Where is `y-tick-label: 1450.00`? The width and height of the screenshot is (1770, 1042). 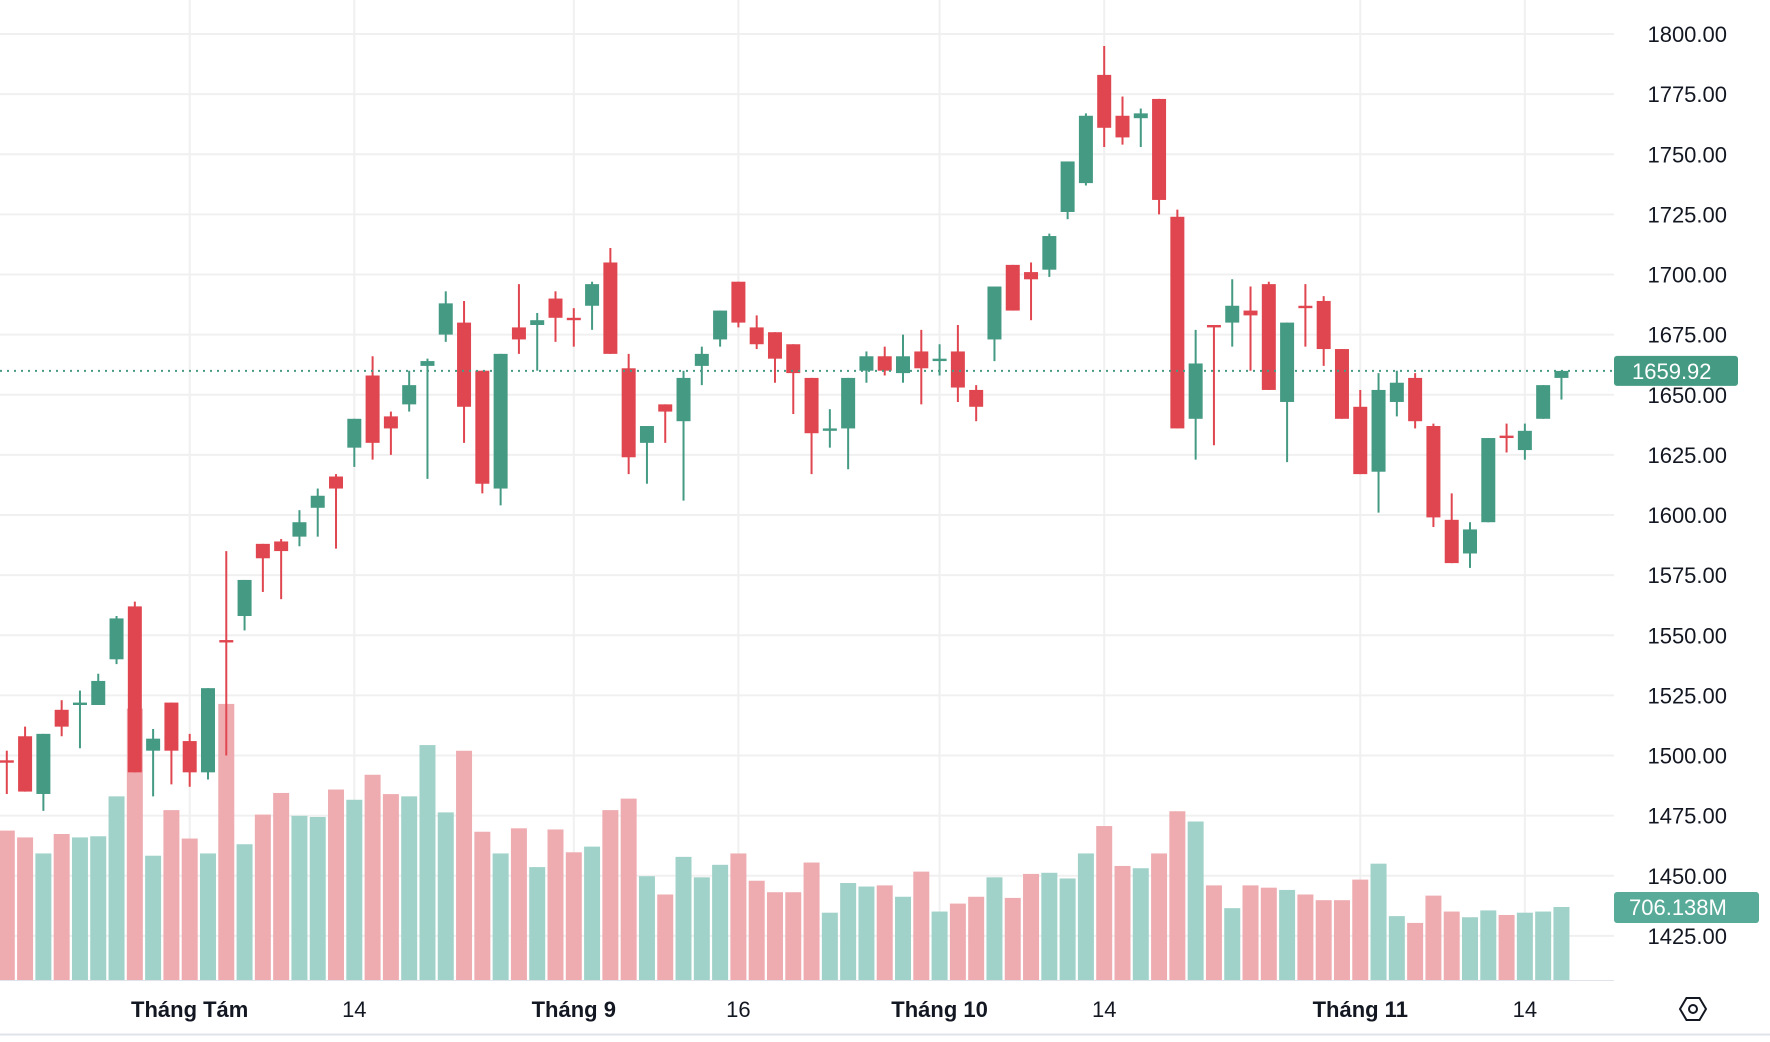 y-tick-label: 1450.00 is located at coordinates (1687, 876).